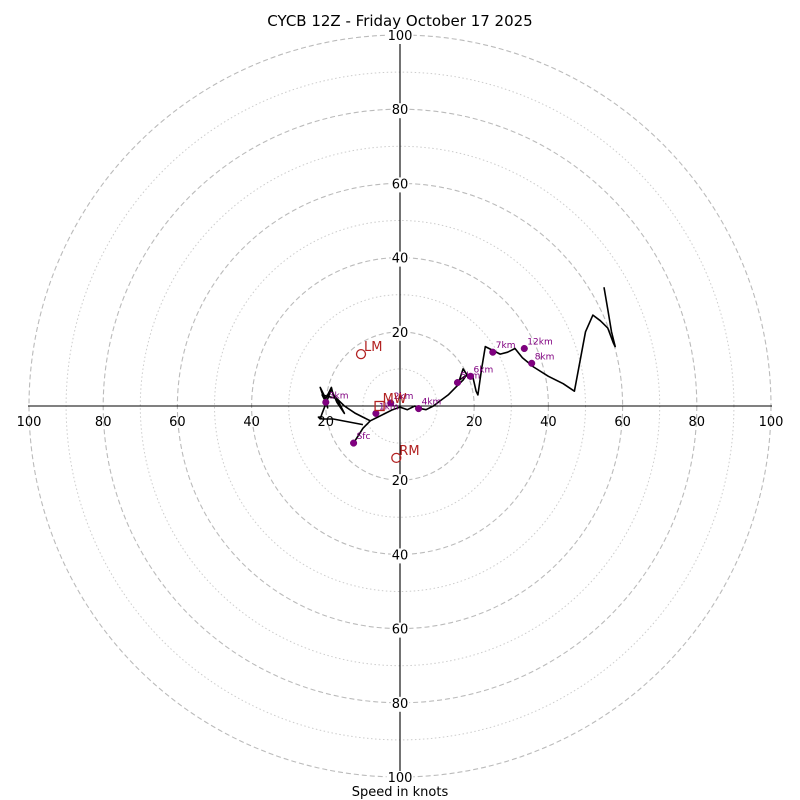 Image resolution: width=800 pixels, height=800 pixels. What do you see at coordinates (339, 396) in the screenshot?
I see `height-marker-label: 3km` at bounding box center [339, 396].